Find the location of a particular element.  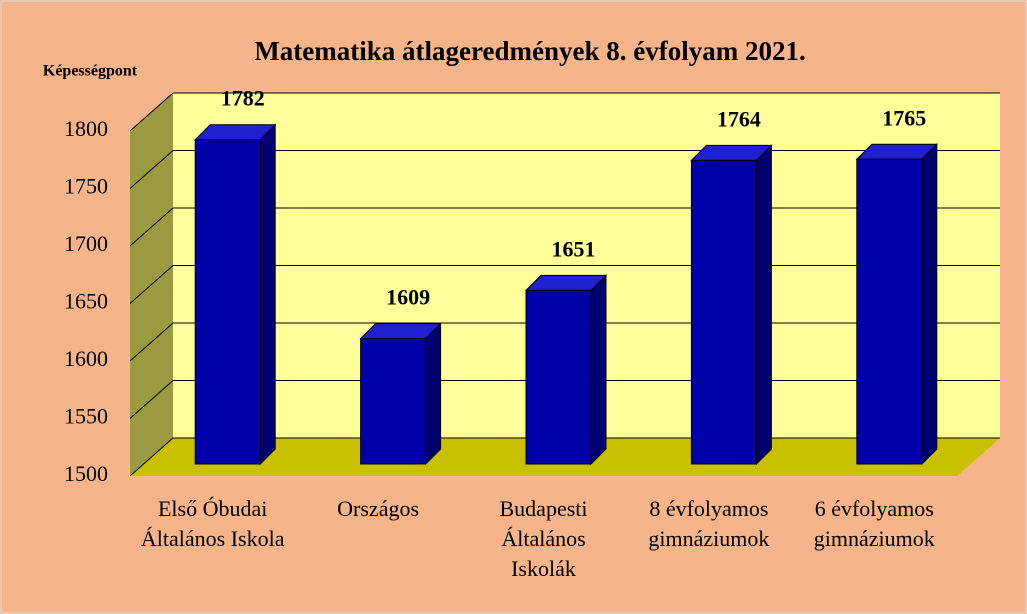

y-tick-label: 1750 is located at coordinates (86, 186).